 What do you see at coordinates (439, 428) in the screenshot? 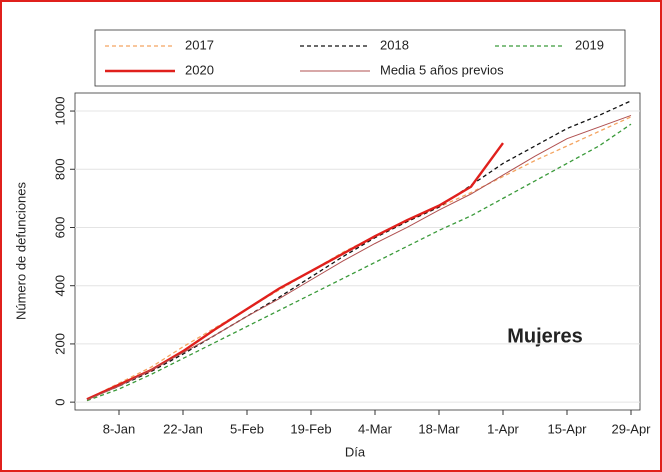
I see `x-tick-label: 18-Mar` at bounding box center [439, 428].